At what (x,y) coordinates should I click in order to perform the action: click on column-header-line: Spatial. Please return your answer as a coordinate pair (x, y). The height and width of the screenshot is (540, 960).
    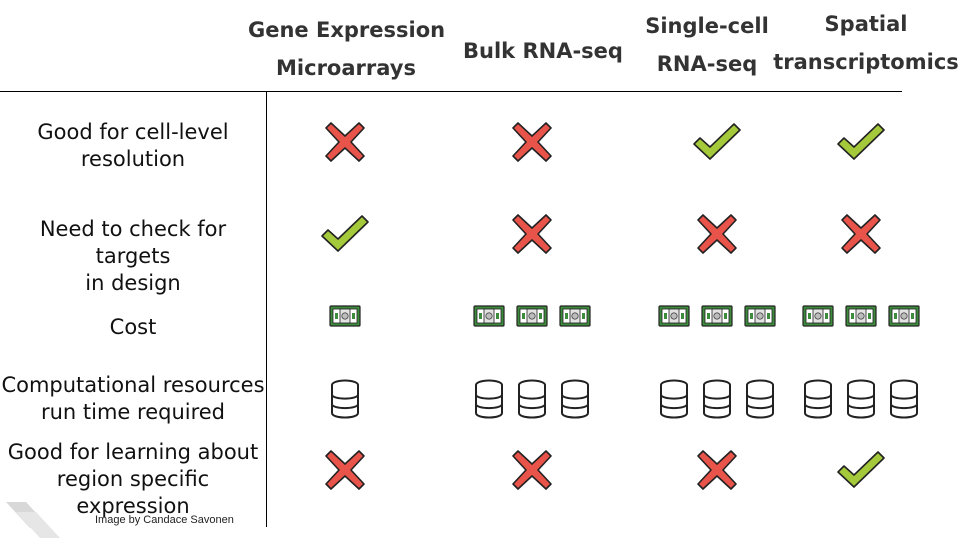
    Looking at the image, I should click on (866, 24).